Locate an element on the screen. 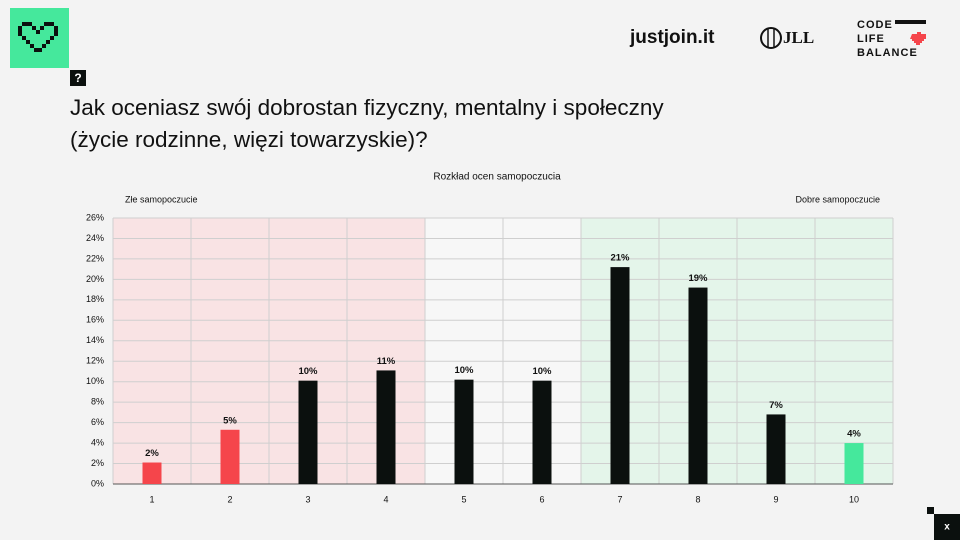  question-icon: ? is located at coordinates (77, 78).